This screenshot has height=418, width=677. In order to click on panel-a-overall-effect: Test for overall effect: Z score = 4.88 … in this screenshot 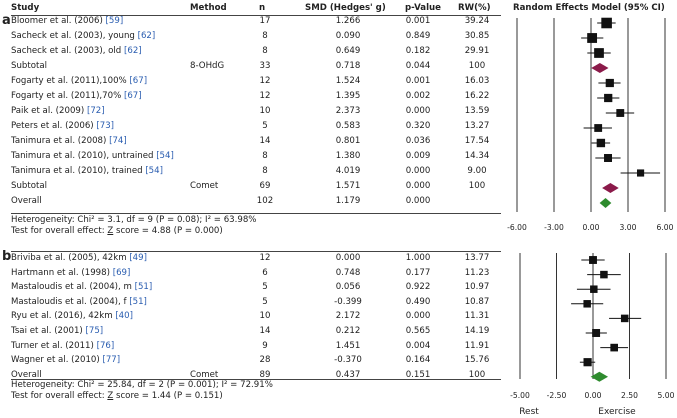, I will do `click(117, 231)`.